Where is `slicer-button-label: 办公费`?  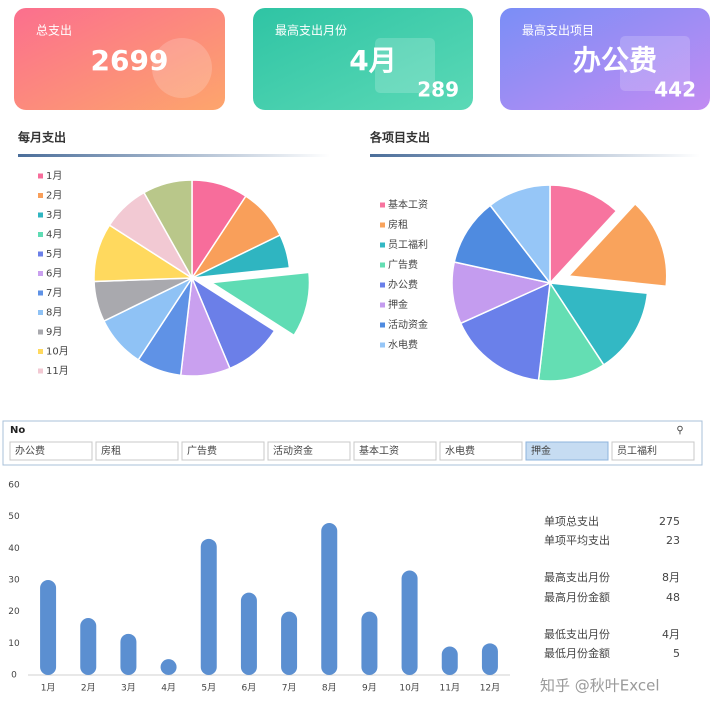 slicer-button-label: 办公费 is located at coordinates (30, 450).